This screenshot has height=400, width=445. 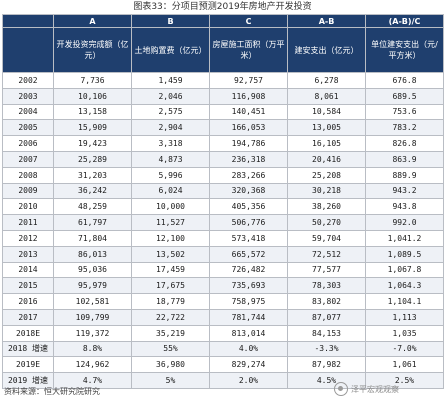 I want to click on cell-construction-spend: 16,105, so click(x=326, y=143).